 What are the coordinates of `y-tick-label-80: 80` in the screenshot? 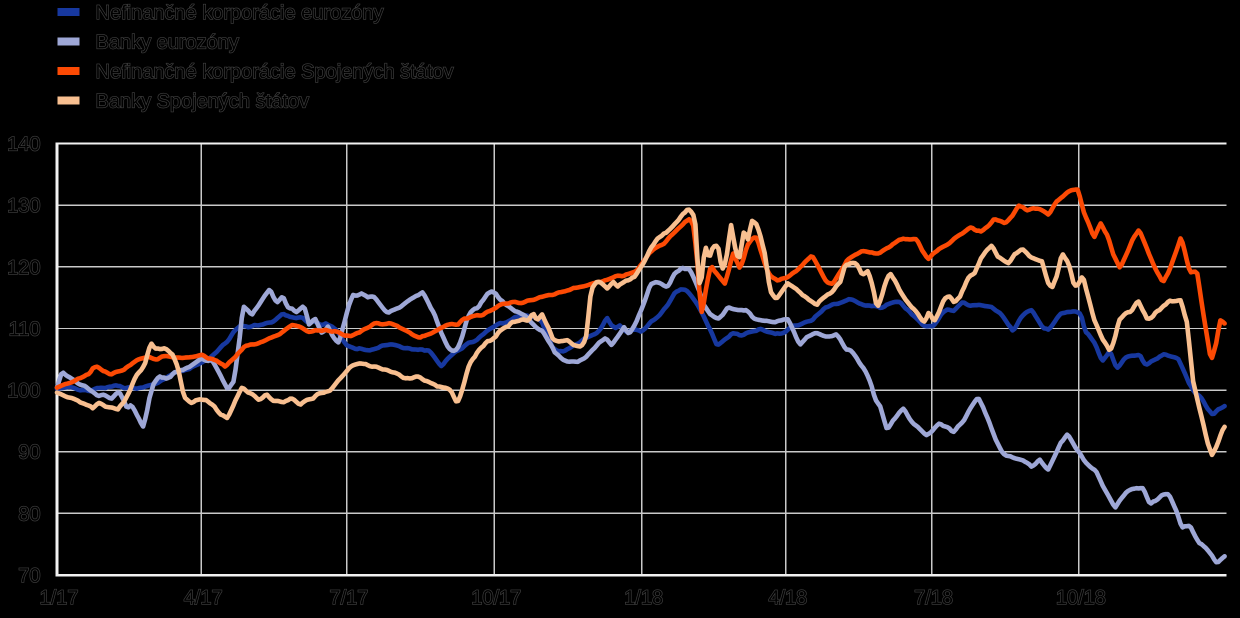 It's located at (29, 514).